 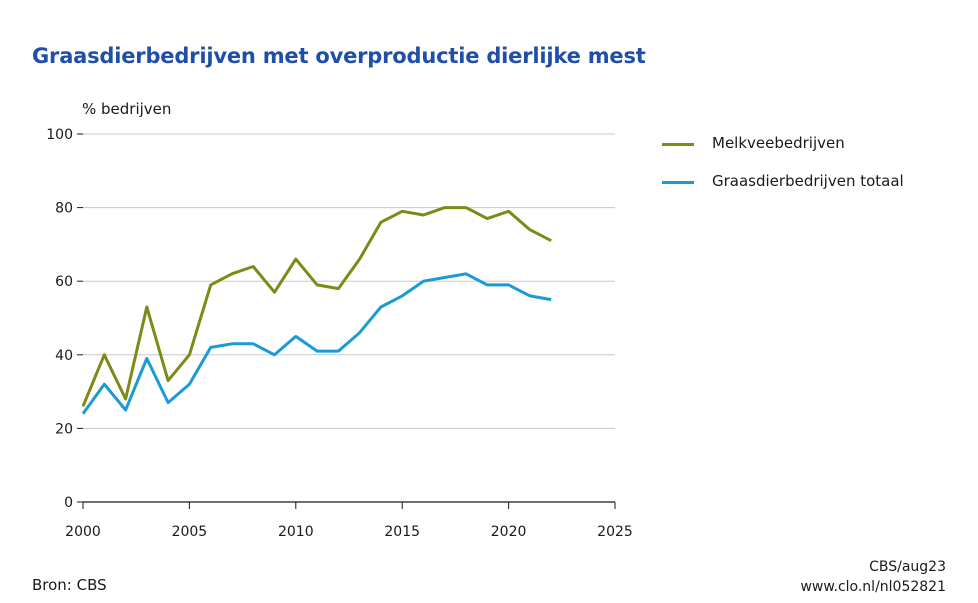 What do you see at coordinates (64, 282) in the screenshot?
I see `y-tick-label-60: 60` at bounding box center [64, 282].